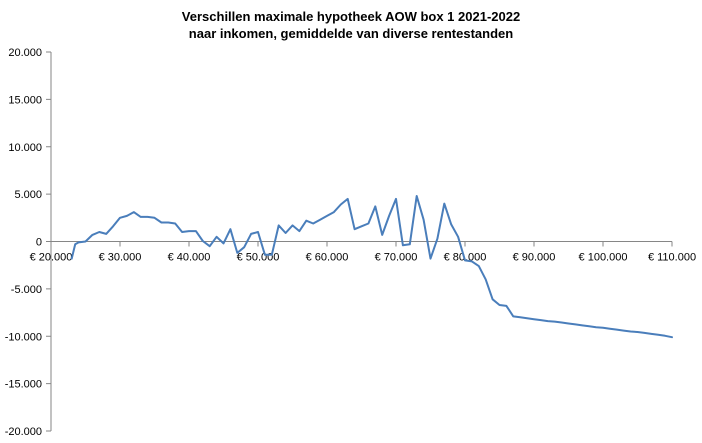  Describe the element at coordinates (672, 258) in the screenshot. I see `x-tick-label: € 110.000` at that location.